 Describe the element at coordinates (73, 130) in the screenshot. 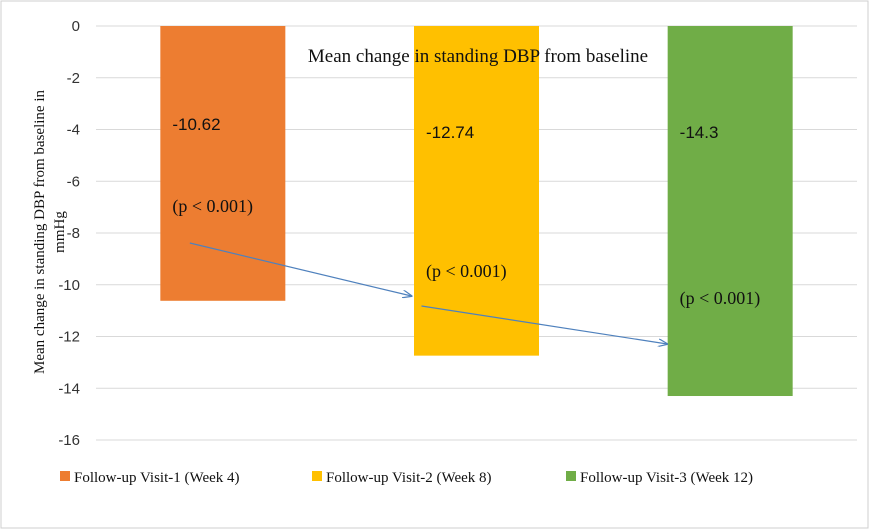

I see `y-tick-label: -4` at that location.